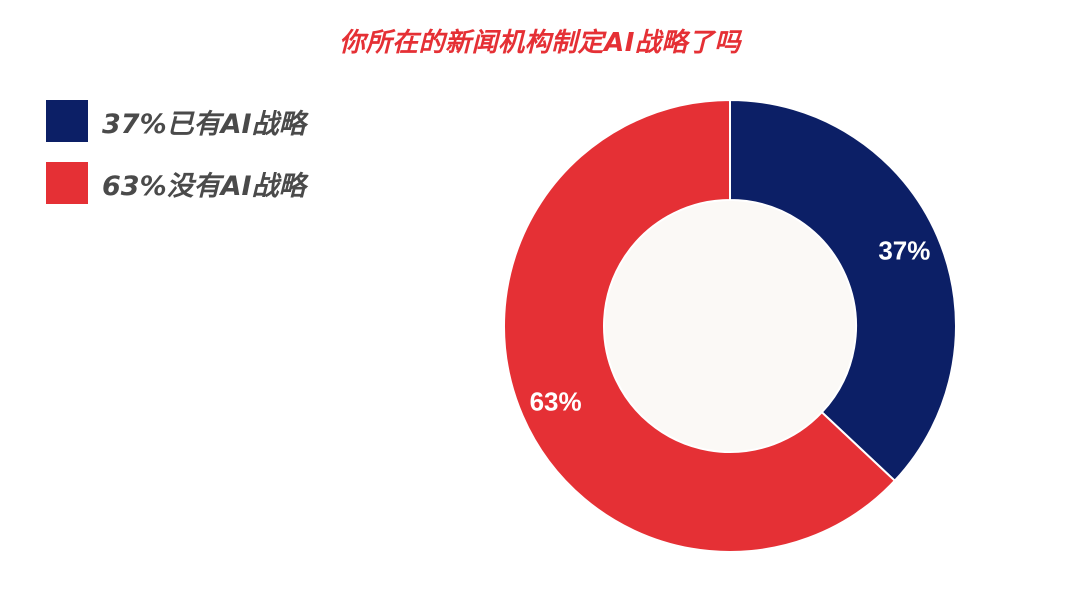  What do you see at coordinates (730, 326) in the screenshot?
I see `donut-hole` at bounding box center [730, 326].